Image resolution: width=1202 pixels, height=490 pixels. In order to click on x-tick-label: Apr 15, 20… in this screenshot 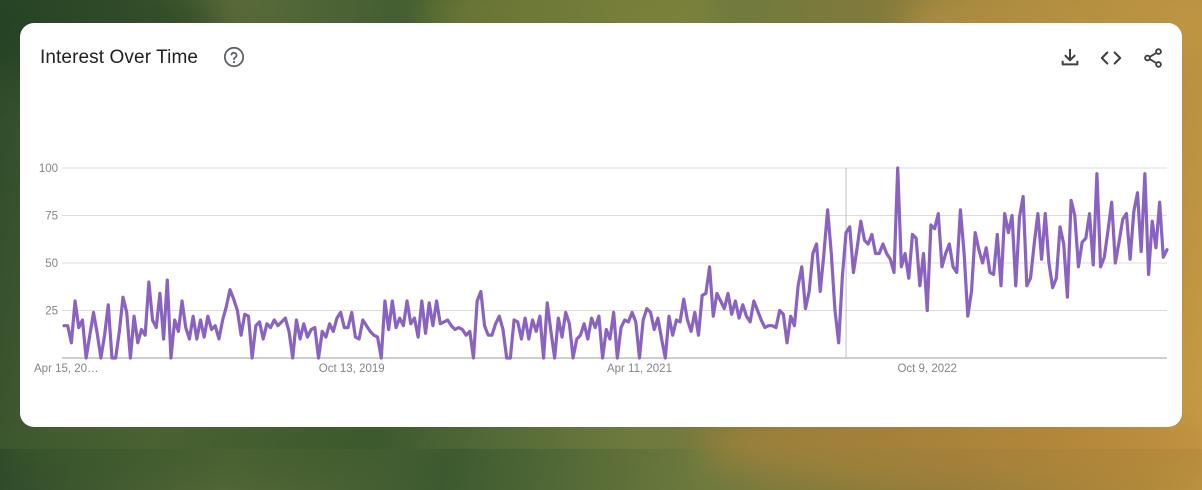, I will do `click(66, 369)`.